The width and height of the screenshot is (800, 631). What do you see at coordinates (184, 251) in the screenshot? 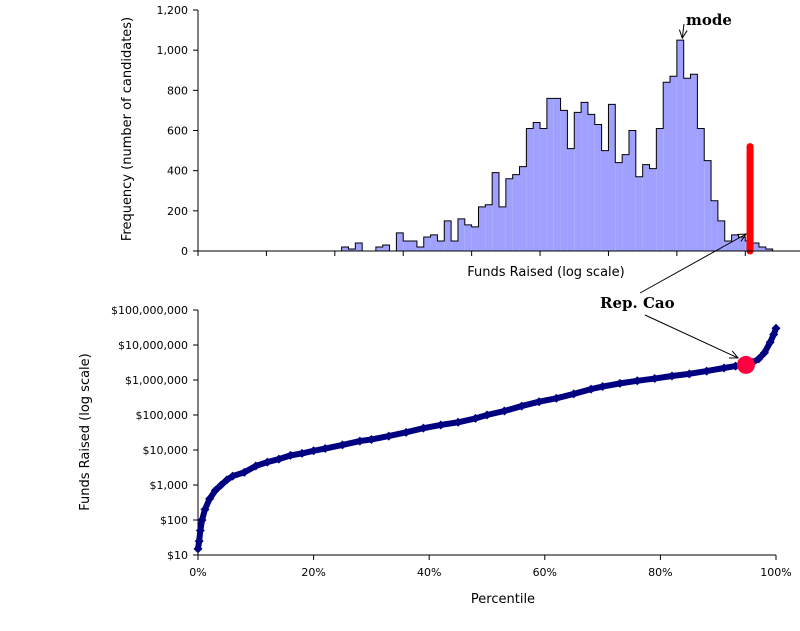
I see `histogram-y-tick-label: 0` at bounding box center [184, 251].